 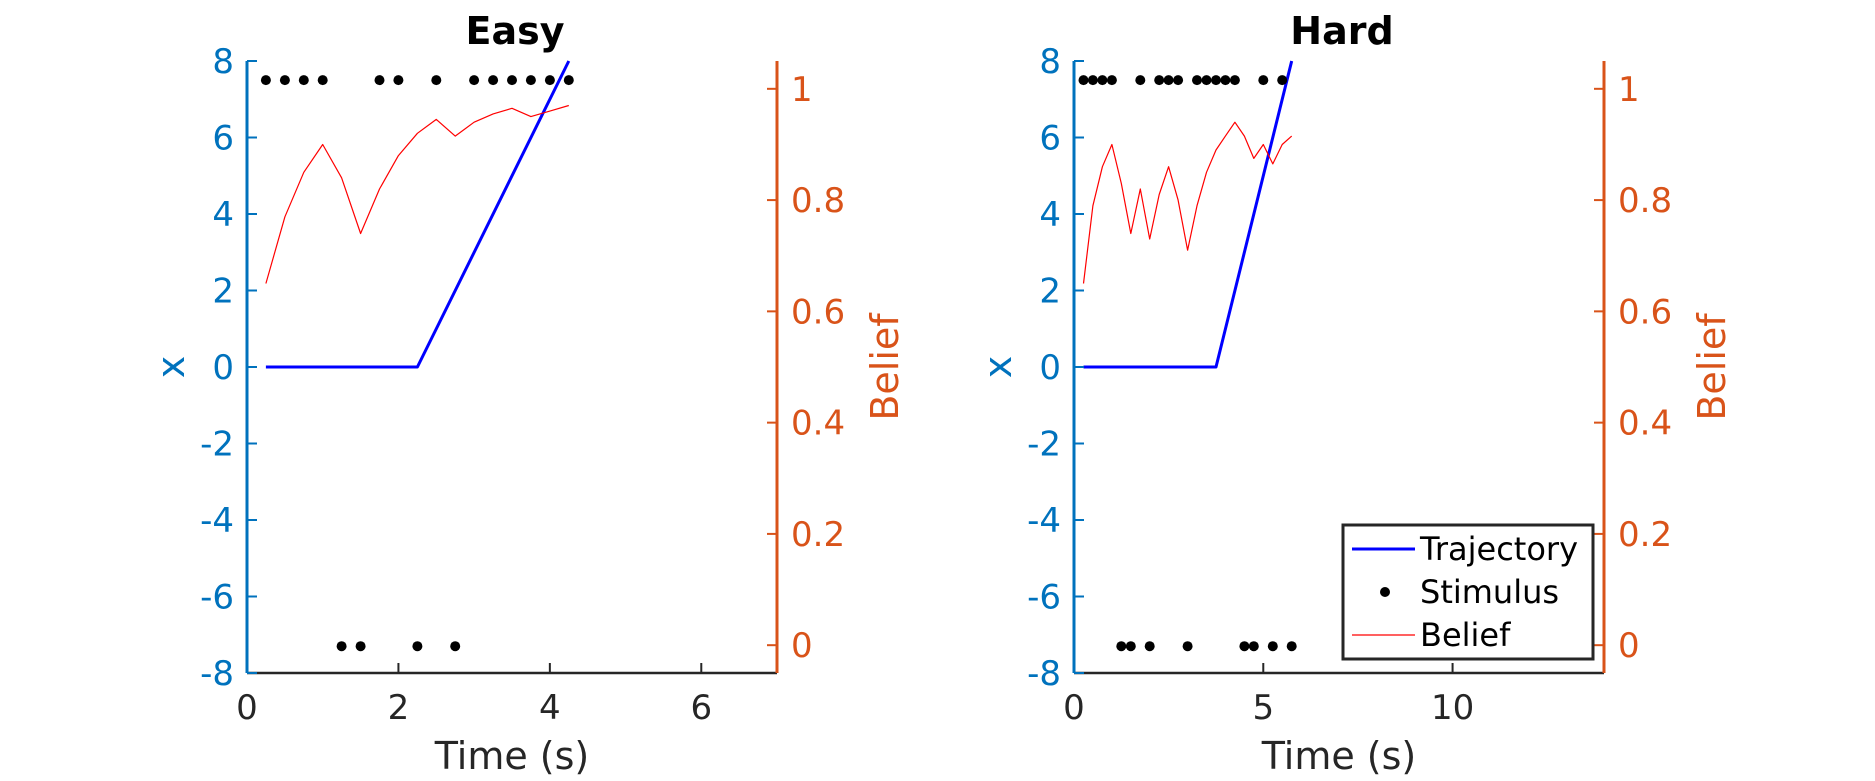 I want to click on chart-title: Easy, so click(x=515, y=31).